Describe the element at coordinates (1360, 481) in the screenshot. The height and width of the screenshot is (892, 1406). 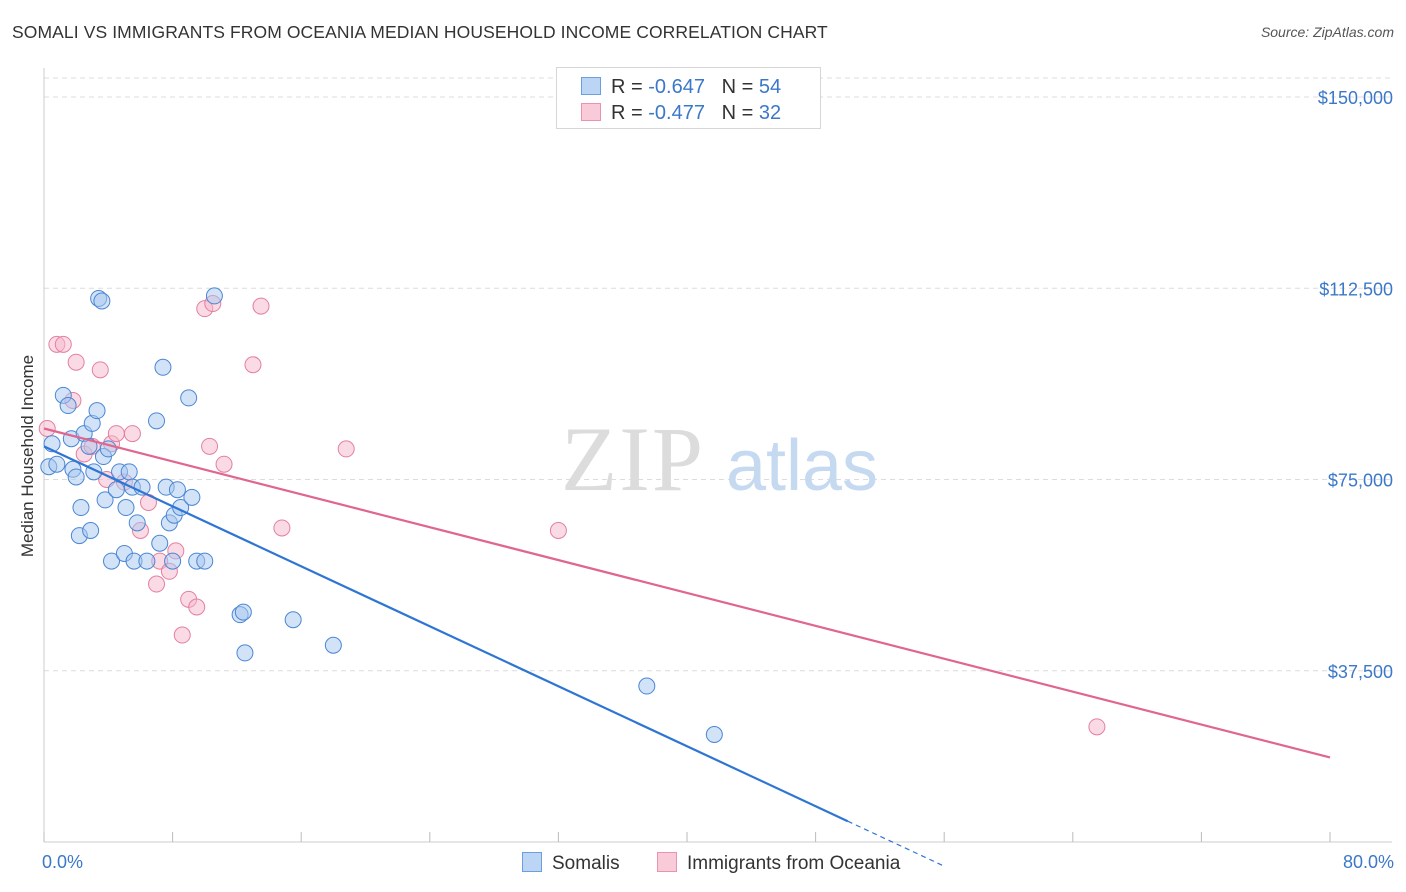
I see `y-tick-label: $75,000` at that location.